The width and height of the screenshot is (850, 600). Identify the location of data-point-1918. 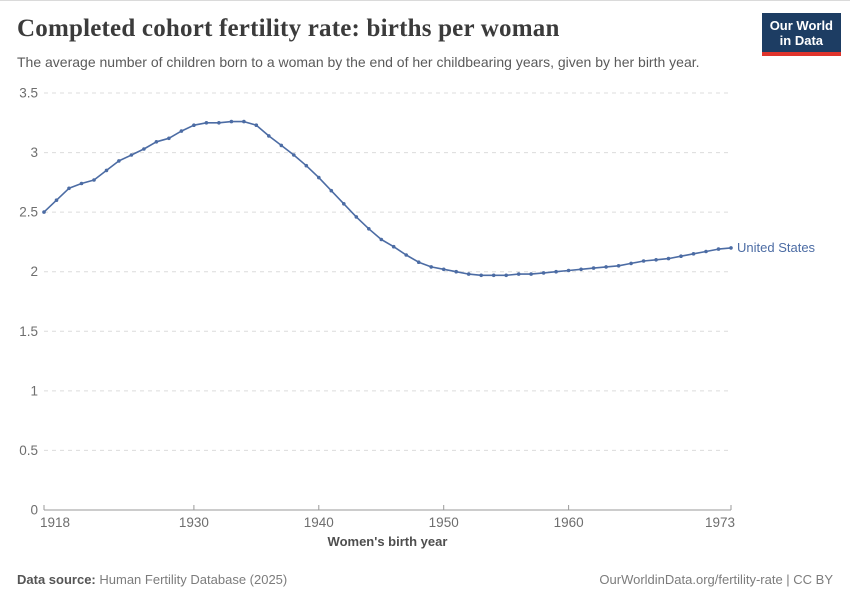
(44, 212).